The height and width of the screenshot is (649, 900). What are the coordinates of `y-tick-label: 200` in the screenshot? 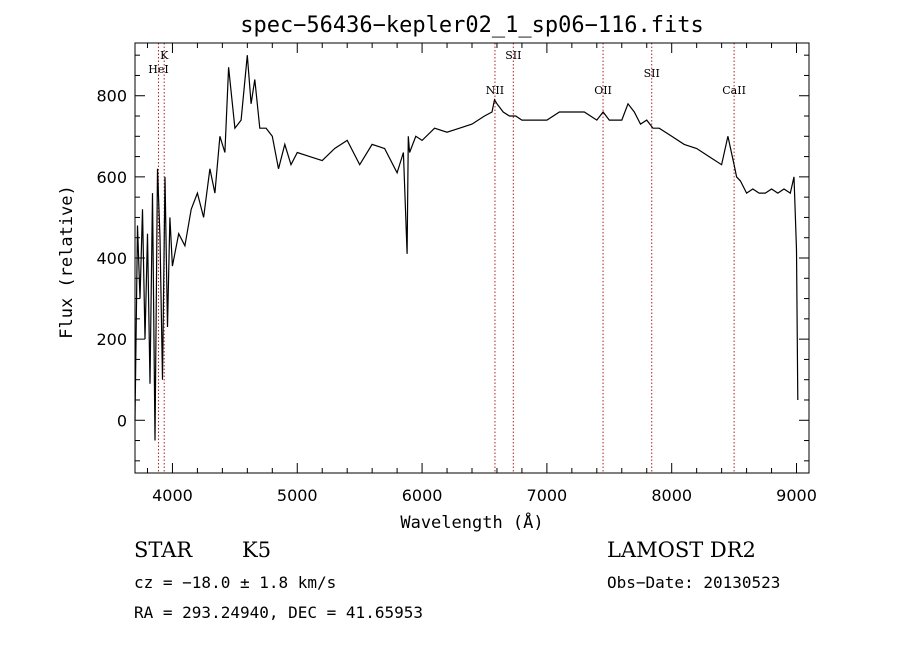 It's located at (111, 339).